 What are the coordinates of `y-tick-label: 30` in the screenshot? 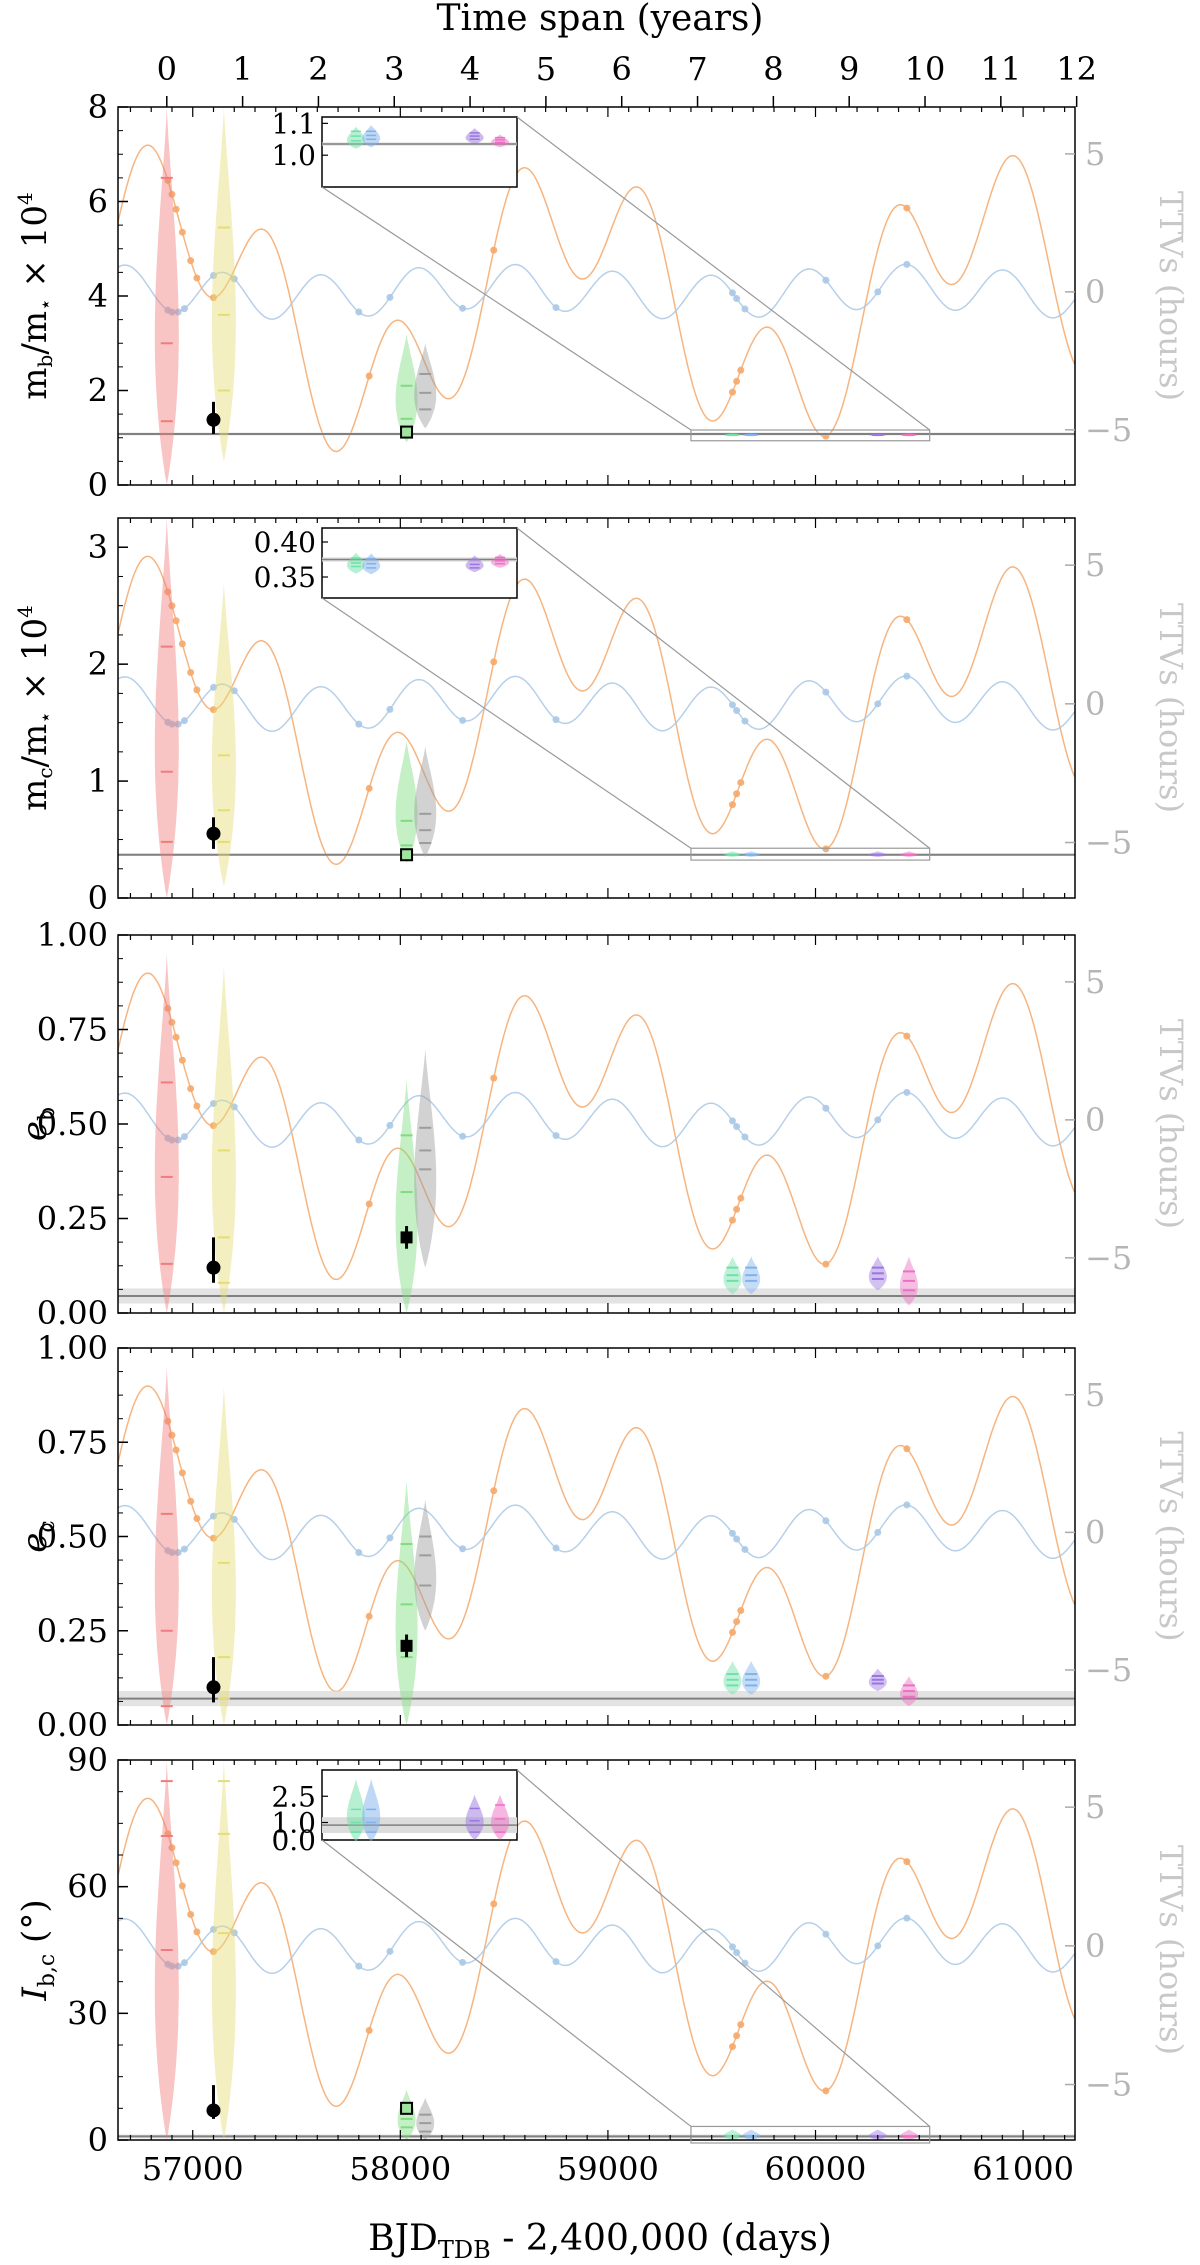 It's located at (87, 2013).